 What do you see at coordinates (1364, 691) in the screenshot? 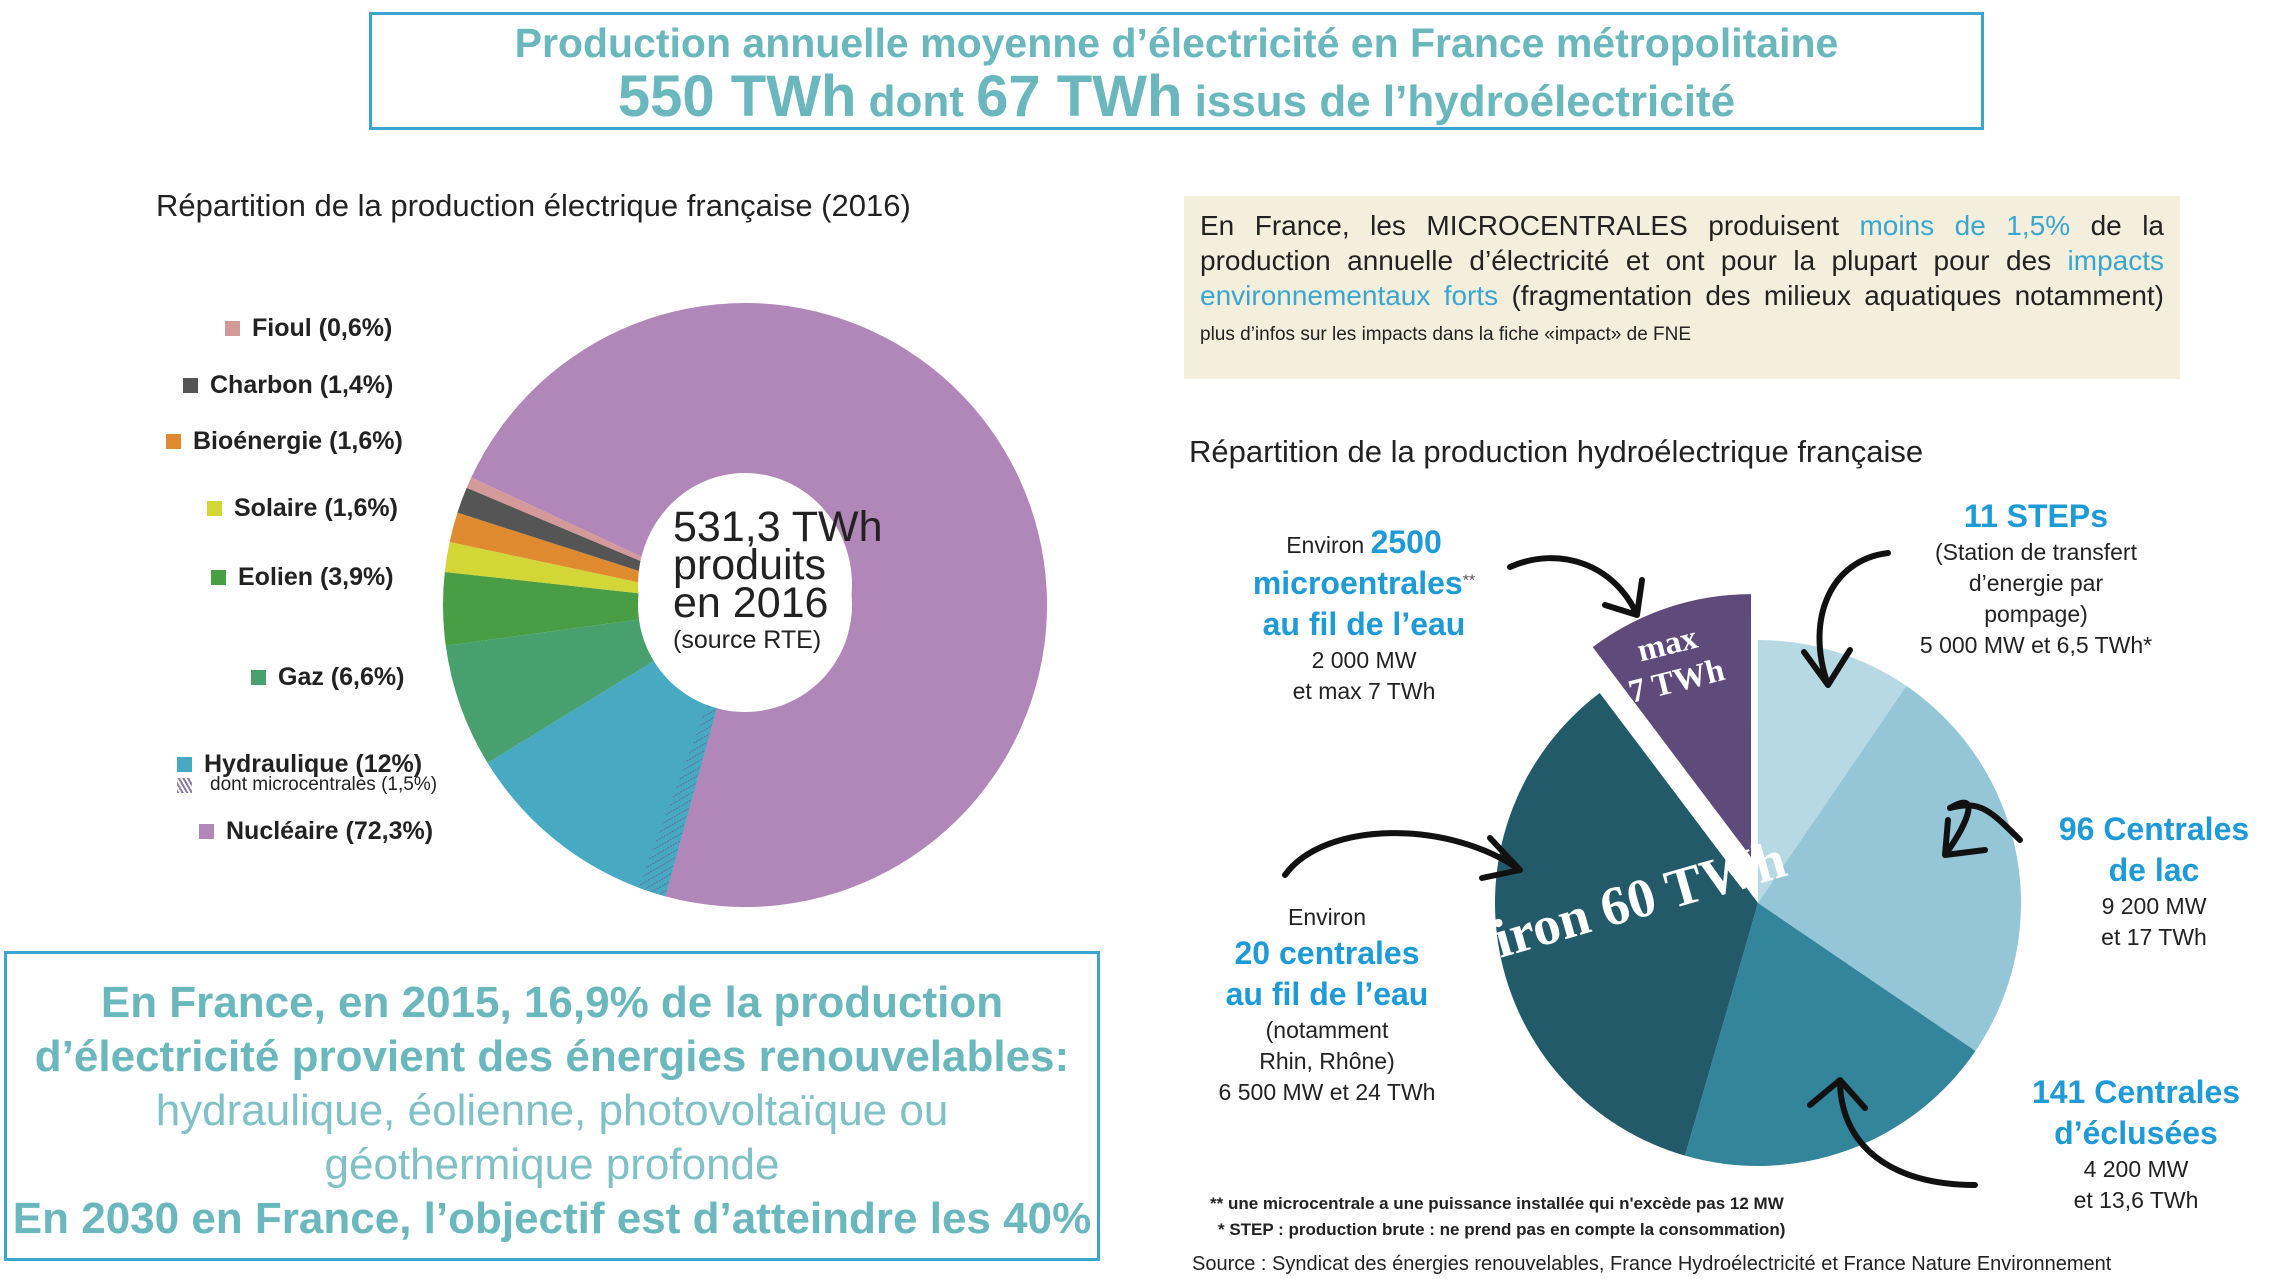
I see `ann-energy: et max 7 TWh` at bounding box center [1364, 691].